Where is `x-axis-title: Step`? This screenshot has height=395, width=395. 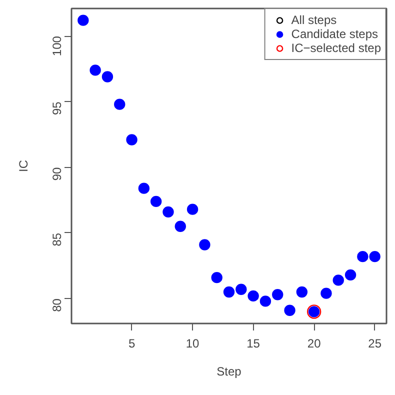 x-axis-title: Step is located at coordinates (229, 371).